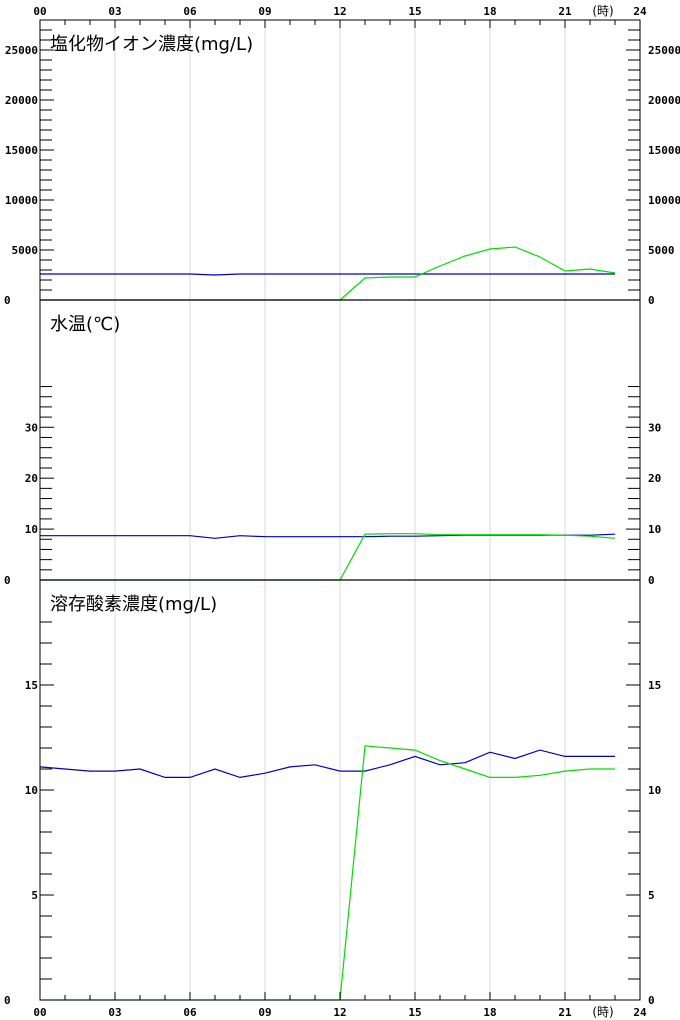 The width and height of the screenshot is (680, 1020). I want to click on x-tick-label-bottom: 12, so click(339, 1012).